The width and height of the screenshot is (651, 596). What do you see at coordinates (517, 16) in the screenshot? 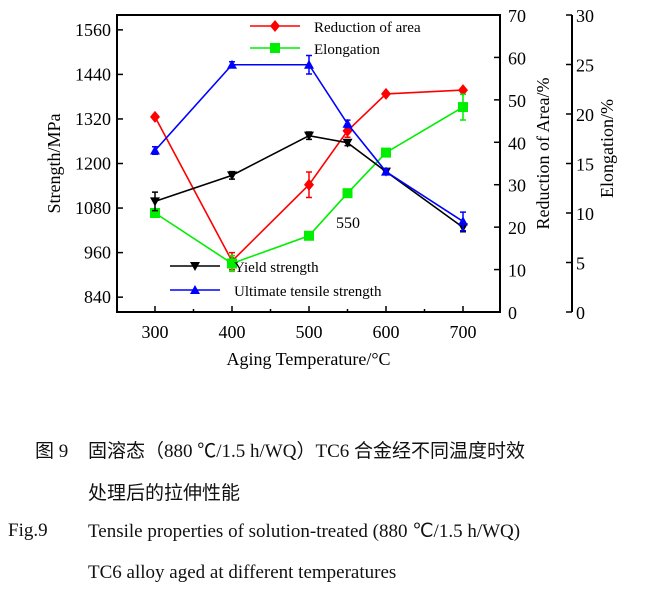
I see `right1-tick-label: 70` at bounding box center [517, 16].